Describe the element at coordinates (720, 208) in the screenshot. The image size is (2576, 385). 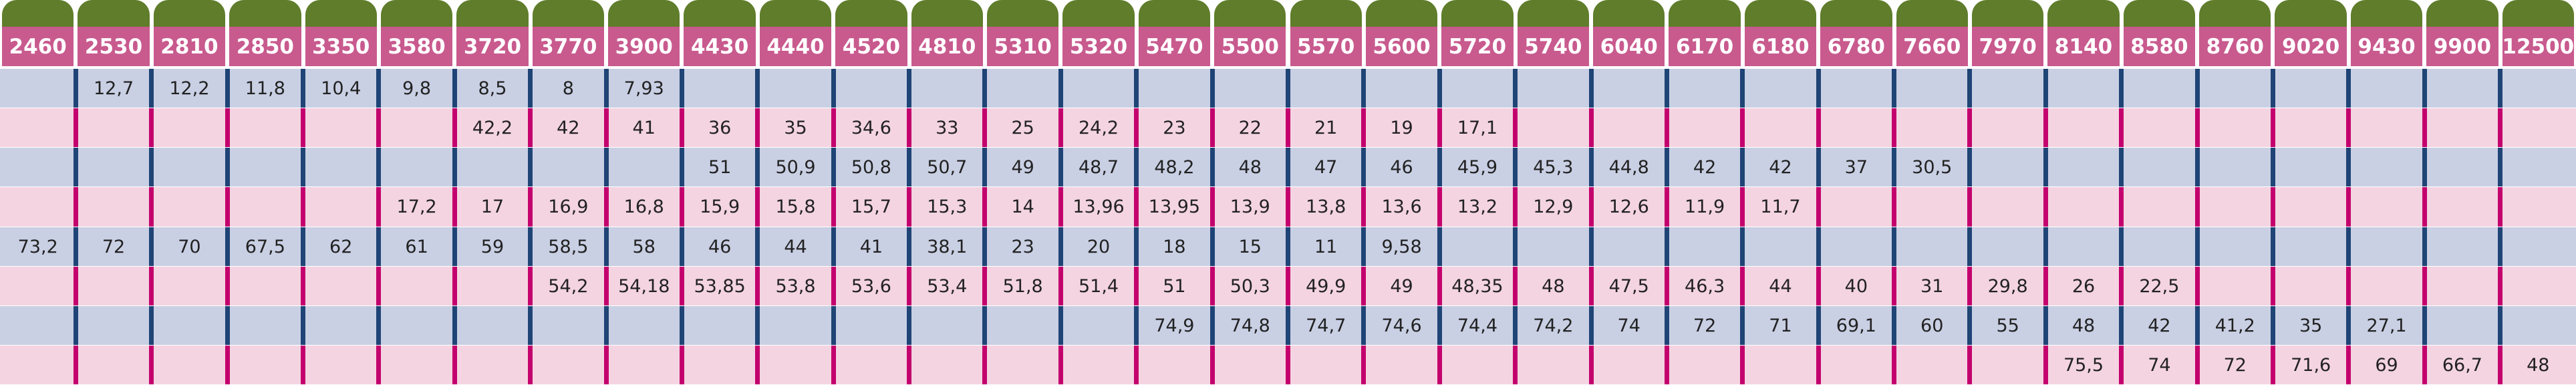
I see `table-cell: 15,9` at that location.